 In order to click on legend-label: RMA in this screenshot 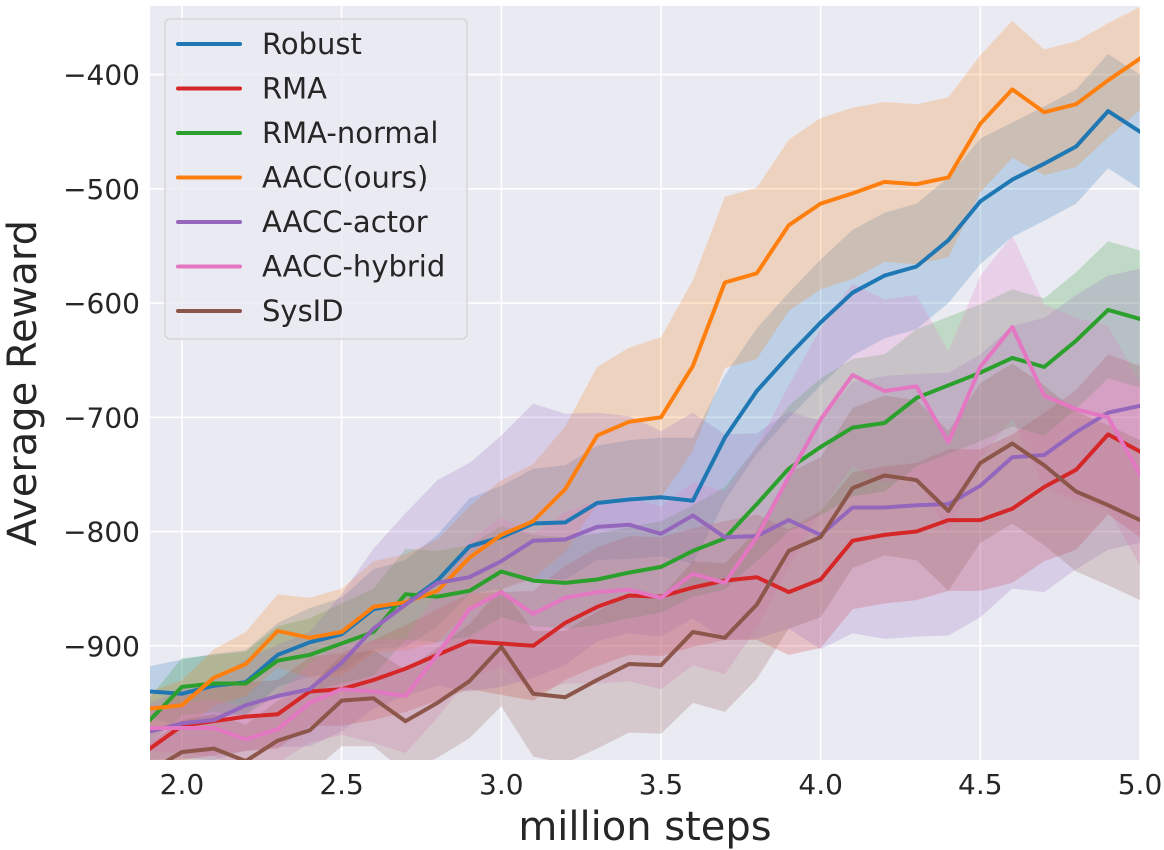, I will do `click(294, 89)`.